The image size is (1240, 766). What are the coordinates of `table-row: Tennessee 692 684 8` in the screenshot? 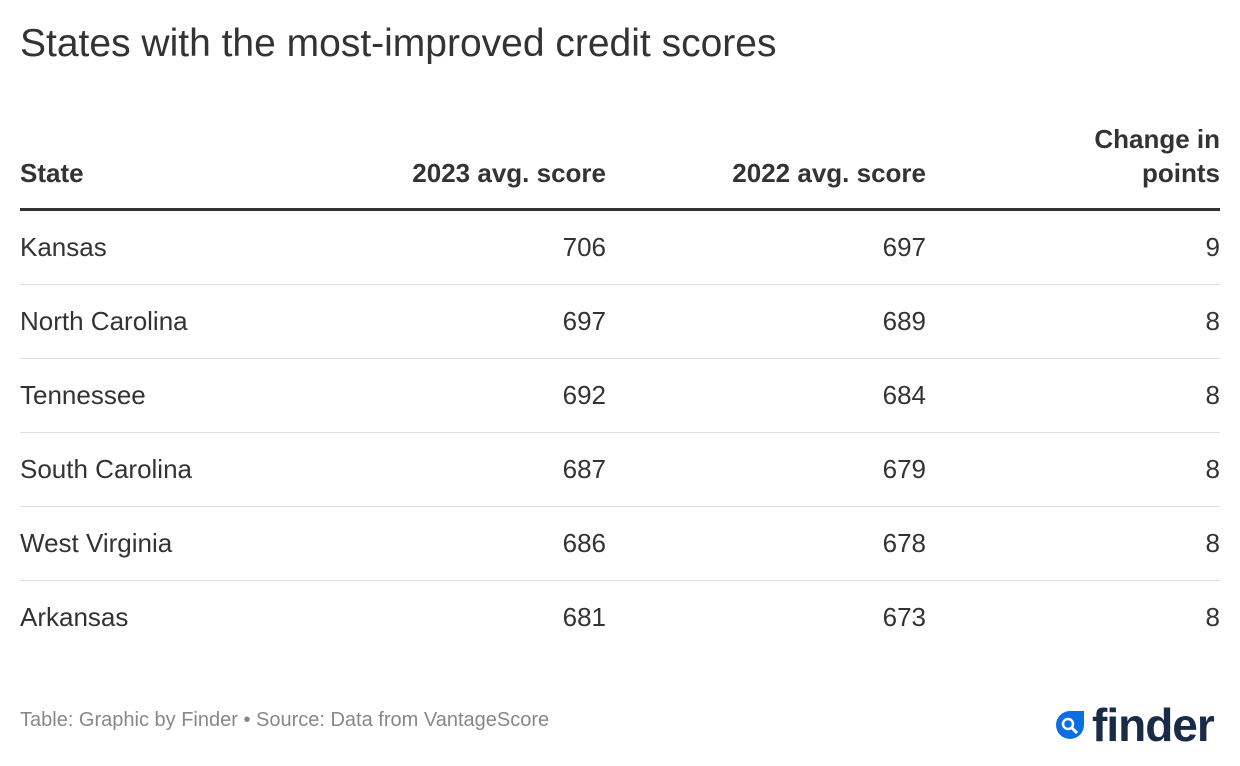 It's located at (620, 395).